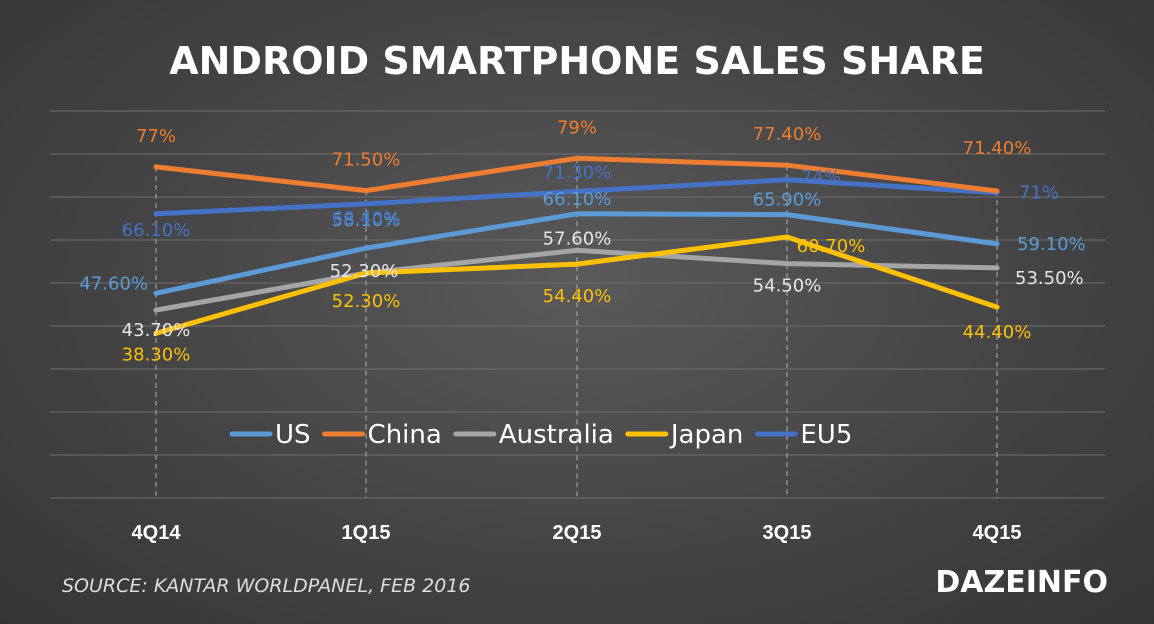 Image resolution: width=1154 pixels, height=624 pixels. What do you see at coordinates (787, 533) in the screenshot?
I see `x-tick-label: 3Q15` at bounding box center [787, 533].